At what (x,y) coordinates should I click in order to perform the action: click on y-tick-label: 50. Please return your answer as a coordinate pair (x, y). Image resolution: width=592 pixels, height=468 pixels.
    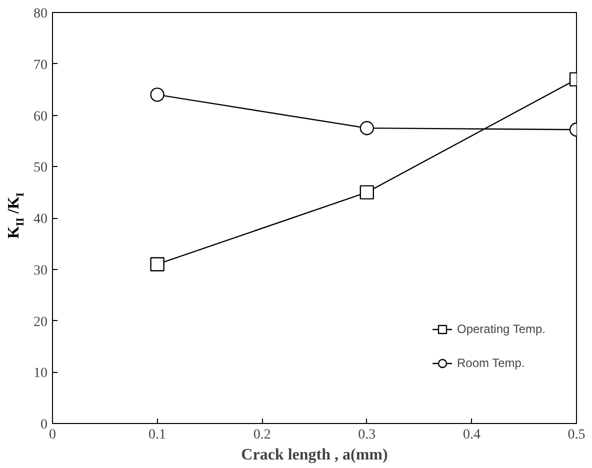
    Looking at the image, I should click on (41, 168).